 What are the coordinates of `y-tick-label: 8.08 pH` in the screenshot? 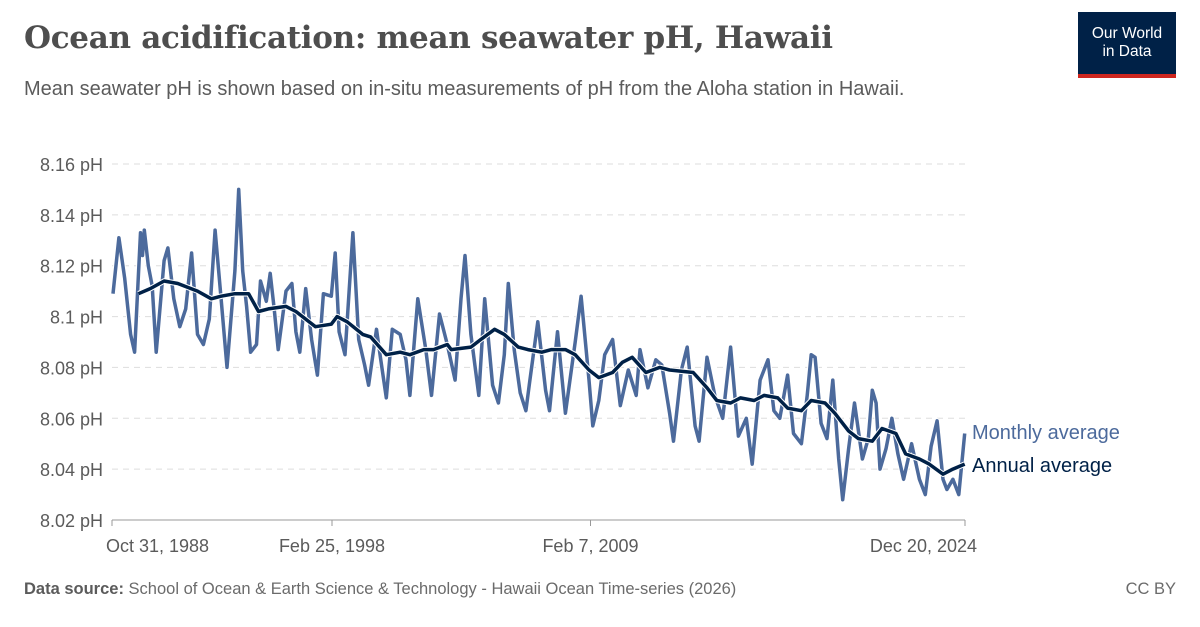 It's located at (71, 368).